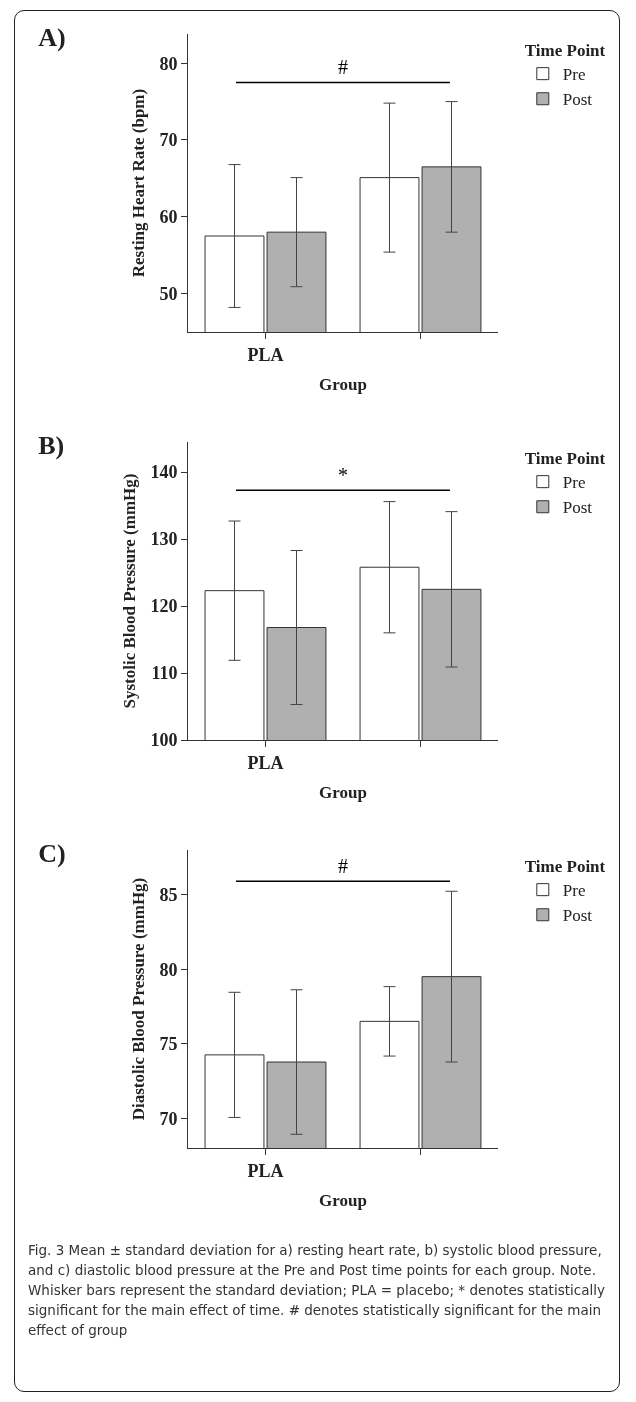  I want to click on ref-line-label: *, so click(343, 475).